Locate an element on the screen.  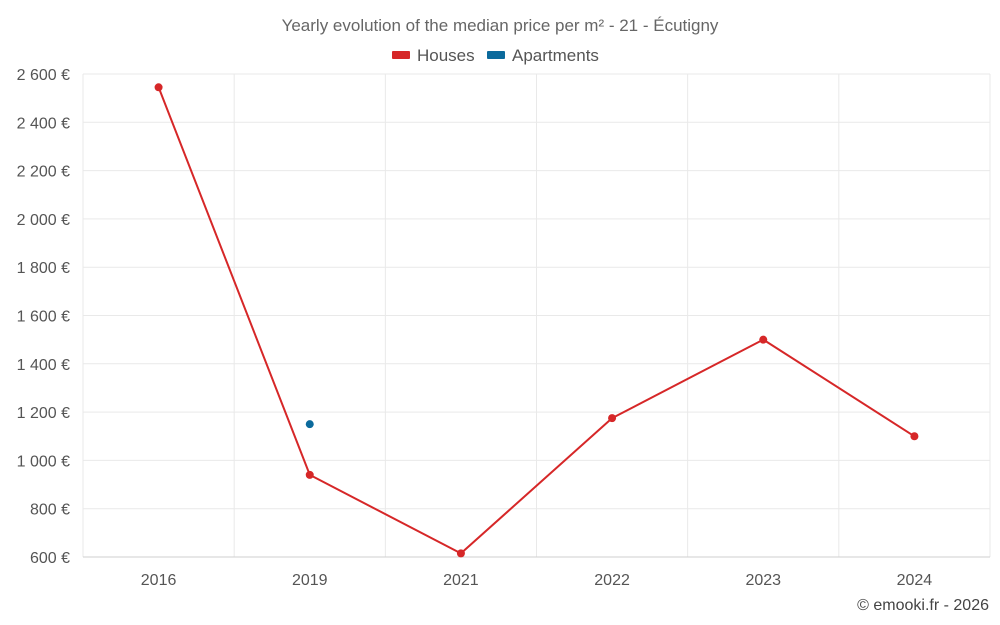
y-tick-label: 1 400 € is located at coordinates (43, 365).